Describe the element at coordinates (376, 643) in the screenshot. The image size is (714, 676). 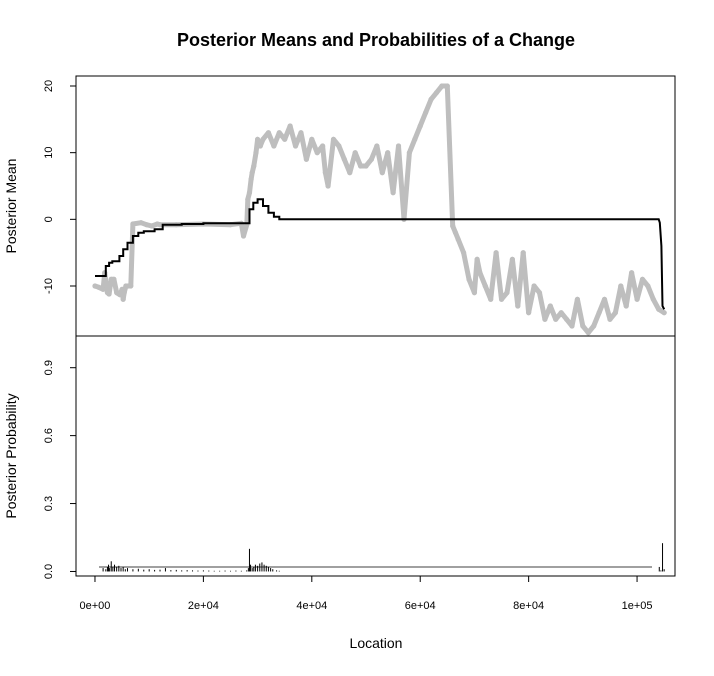
I see `x-axis-title: Location` at that location.